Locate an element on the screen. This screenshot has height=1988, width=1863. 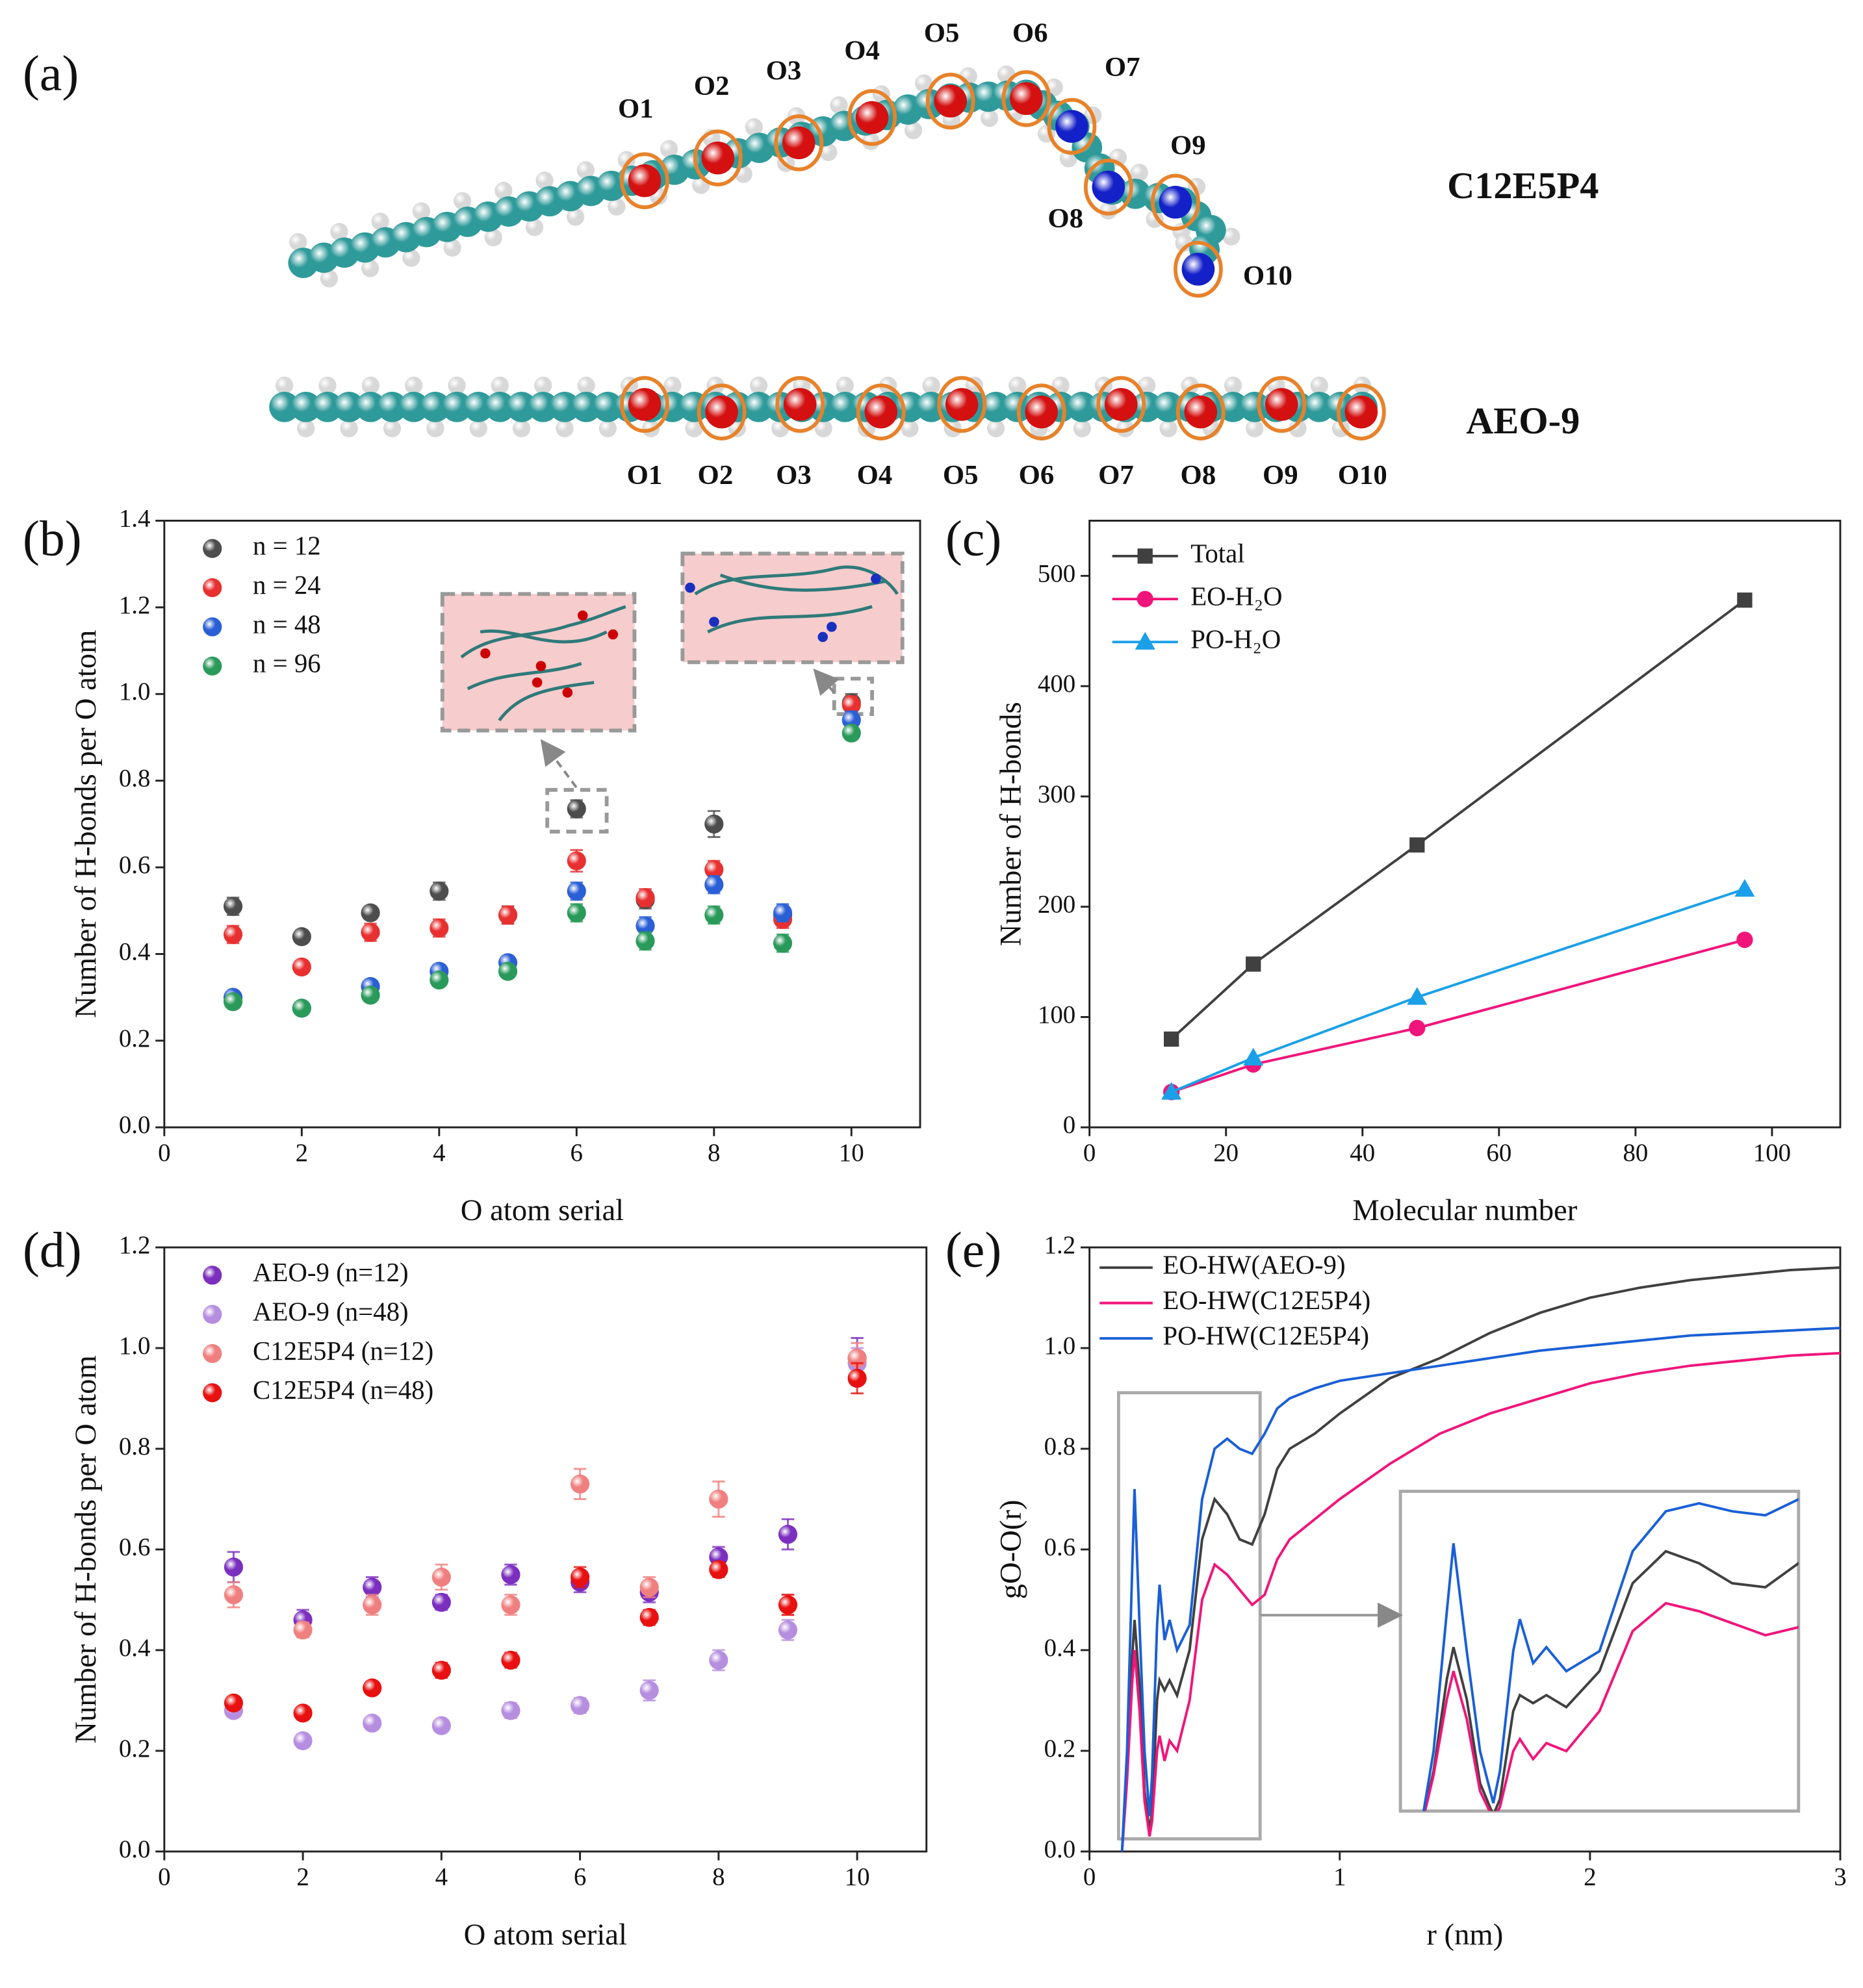
oxygen-label: O1 is located at coordinates (645, 475).